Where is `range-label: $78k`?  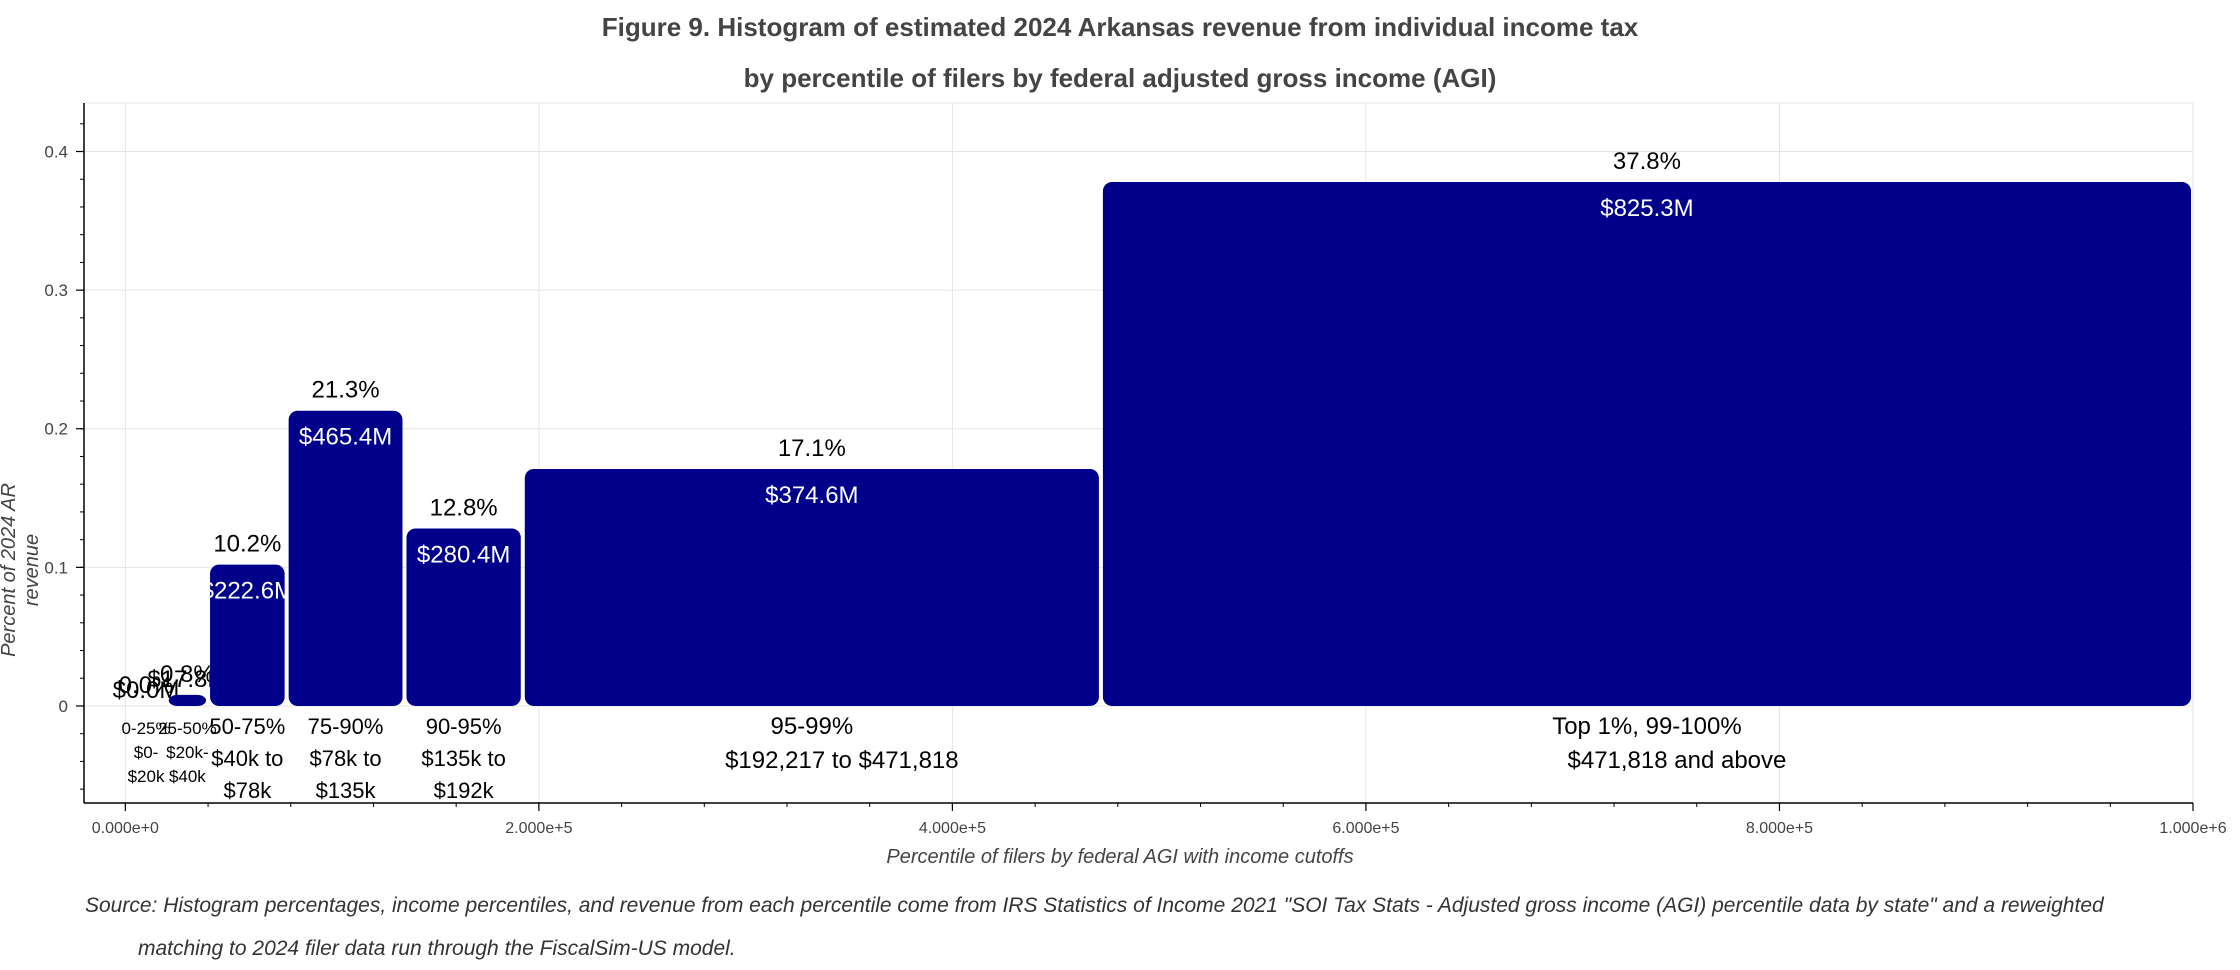
range-label: $78k is located at coordinates (247, 790).